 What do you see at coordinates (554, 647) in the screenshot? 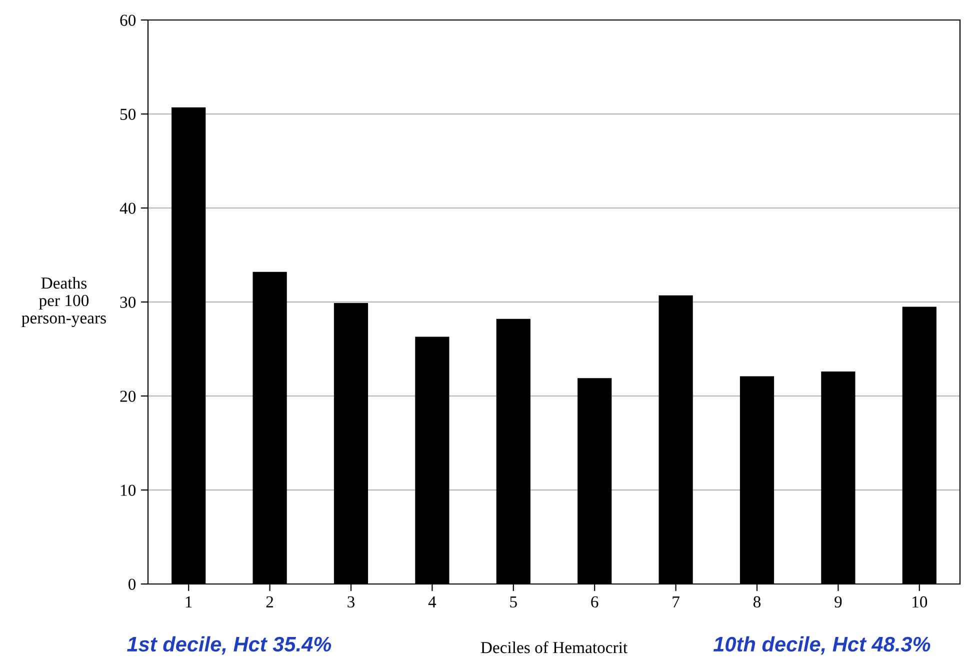
I see `x-axis-title: Deciles of Hematocrit` at bounding box center [554, 647].